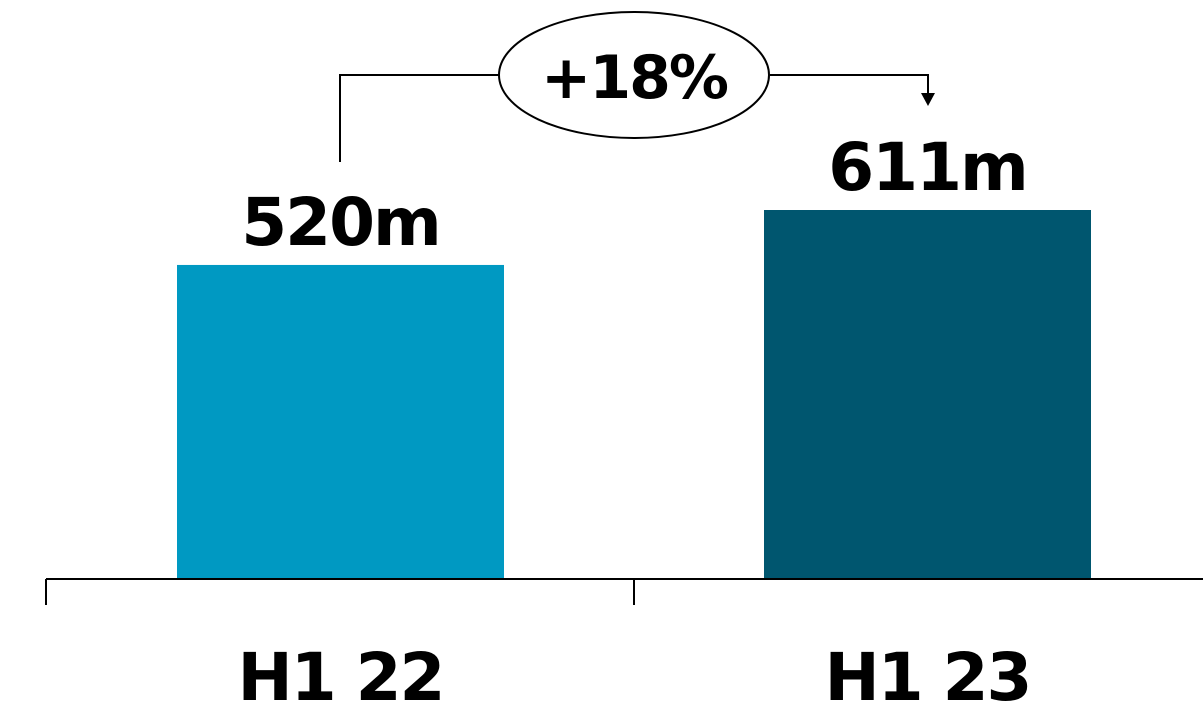 This screenshot has width=1203, height=706. Describe the element at coordinates (635, 195) in the screenshot. I see `value-labels-group: 520m 611m` at that location.